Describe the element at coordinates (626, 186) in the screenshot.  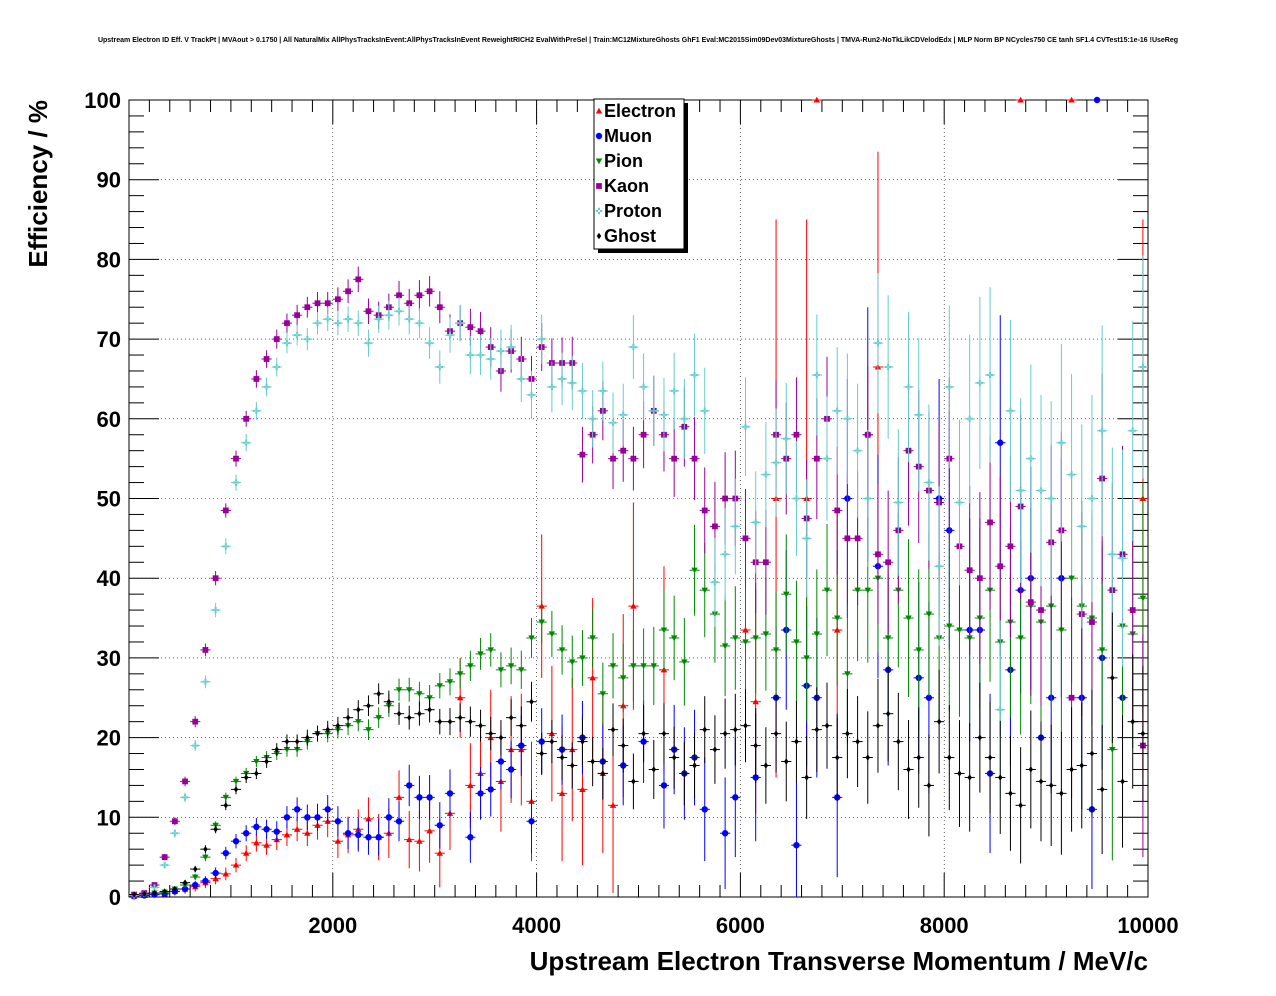
I see `legend-label-kaon: Kaon` at that location.